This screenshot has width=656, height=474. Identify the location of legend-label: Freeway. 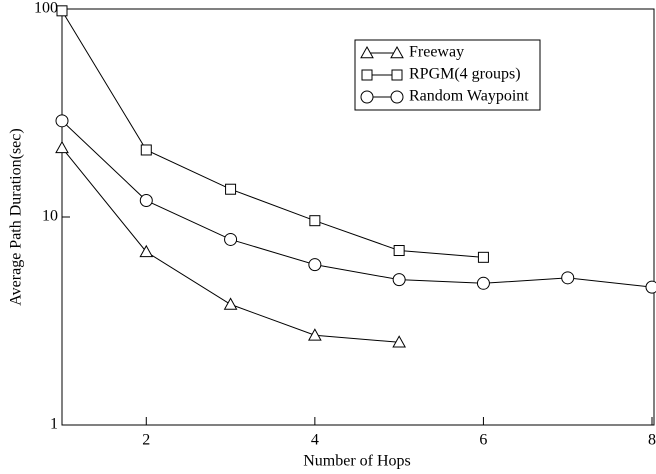
(436, 52).